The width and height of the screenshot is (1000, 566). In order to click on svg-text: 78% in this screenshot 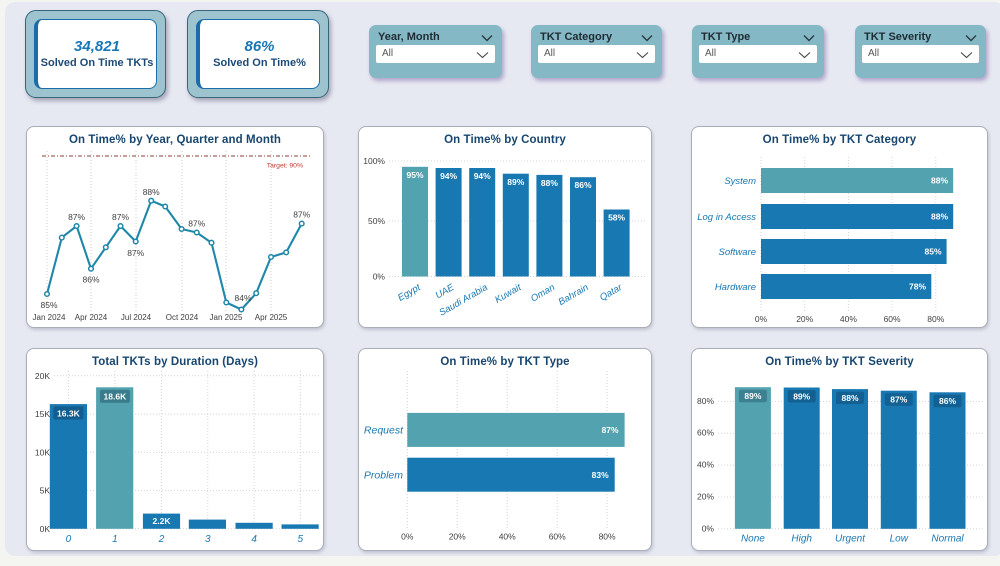, I will do `click(917, 287)`.